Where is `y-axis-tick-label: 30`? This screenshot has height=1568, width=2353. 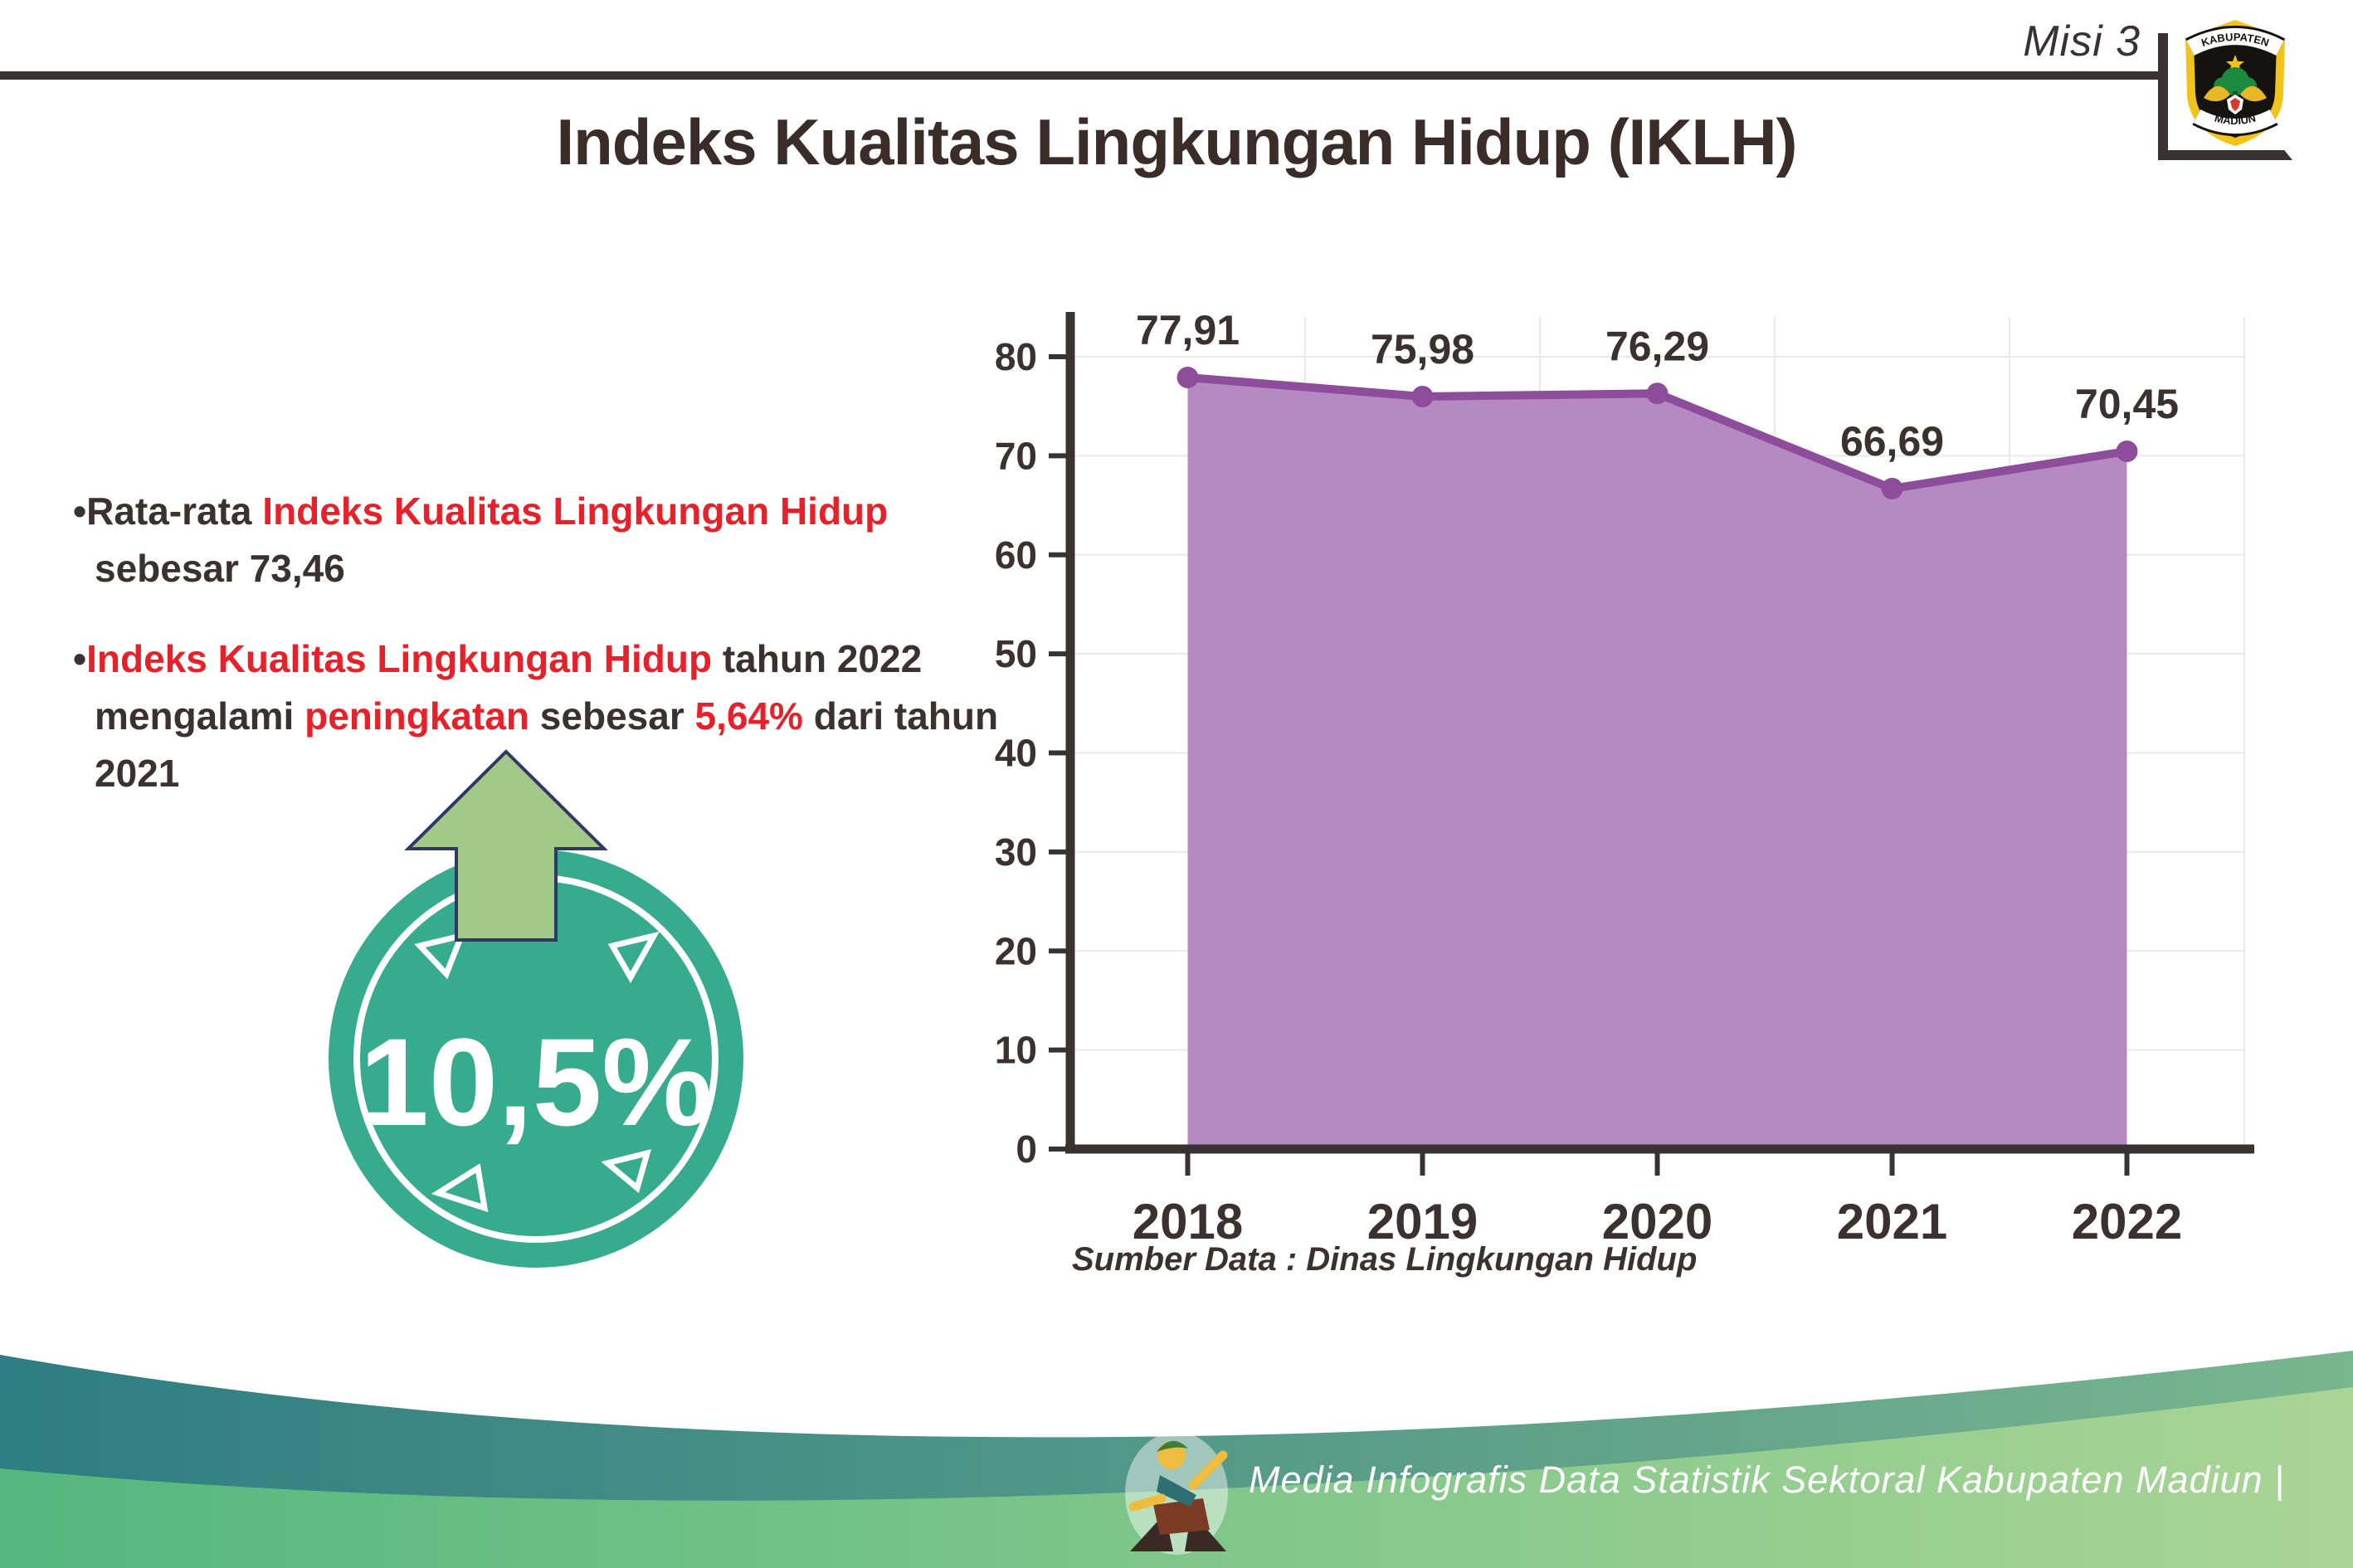 y-axis-tick-label: 30 is located at coordinates (1016, 852).